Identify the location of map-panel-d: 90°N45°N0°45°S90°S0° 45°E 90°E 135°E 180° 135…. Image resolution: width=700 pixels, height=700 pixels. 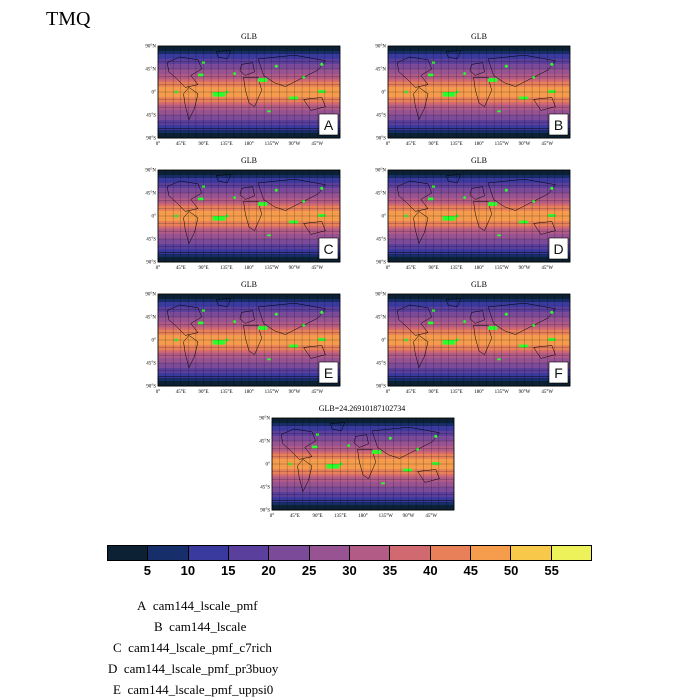
(473, 220).